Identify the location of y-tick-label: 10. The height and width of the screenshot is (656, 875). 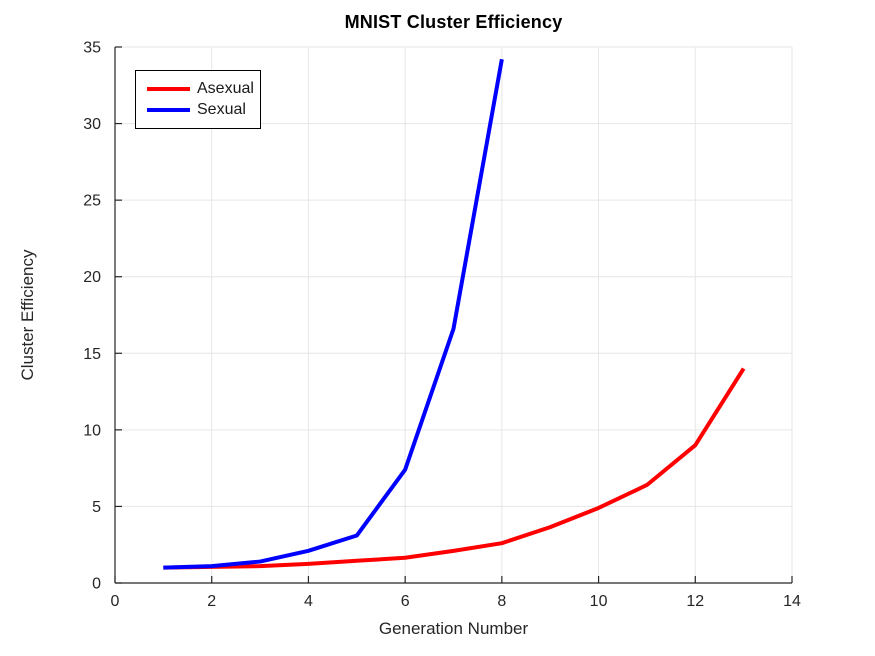
(92, 430).